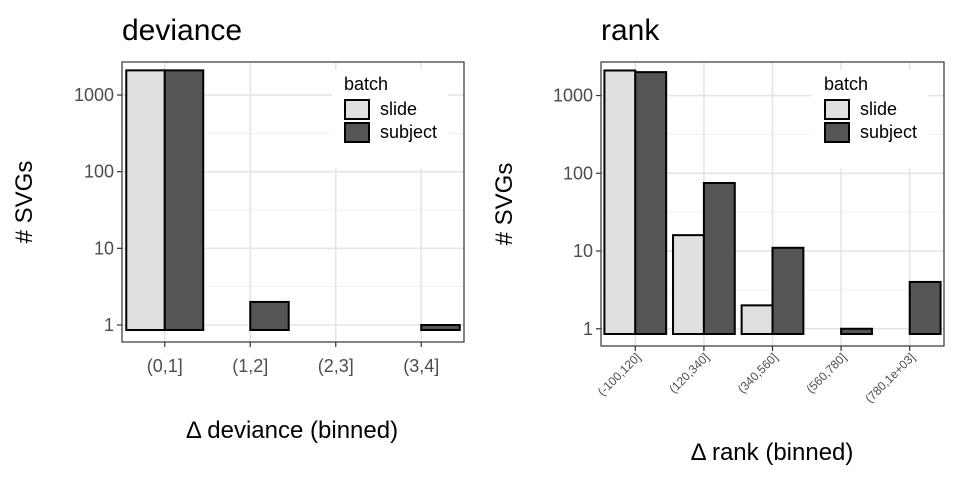  Describe the element at coordinates (336, 366) in the screenshot. I see `x-tick-label: (2,3]` at that location.